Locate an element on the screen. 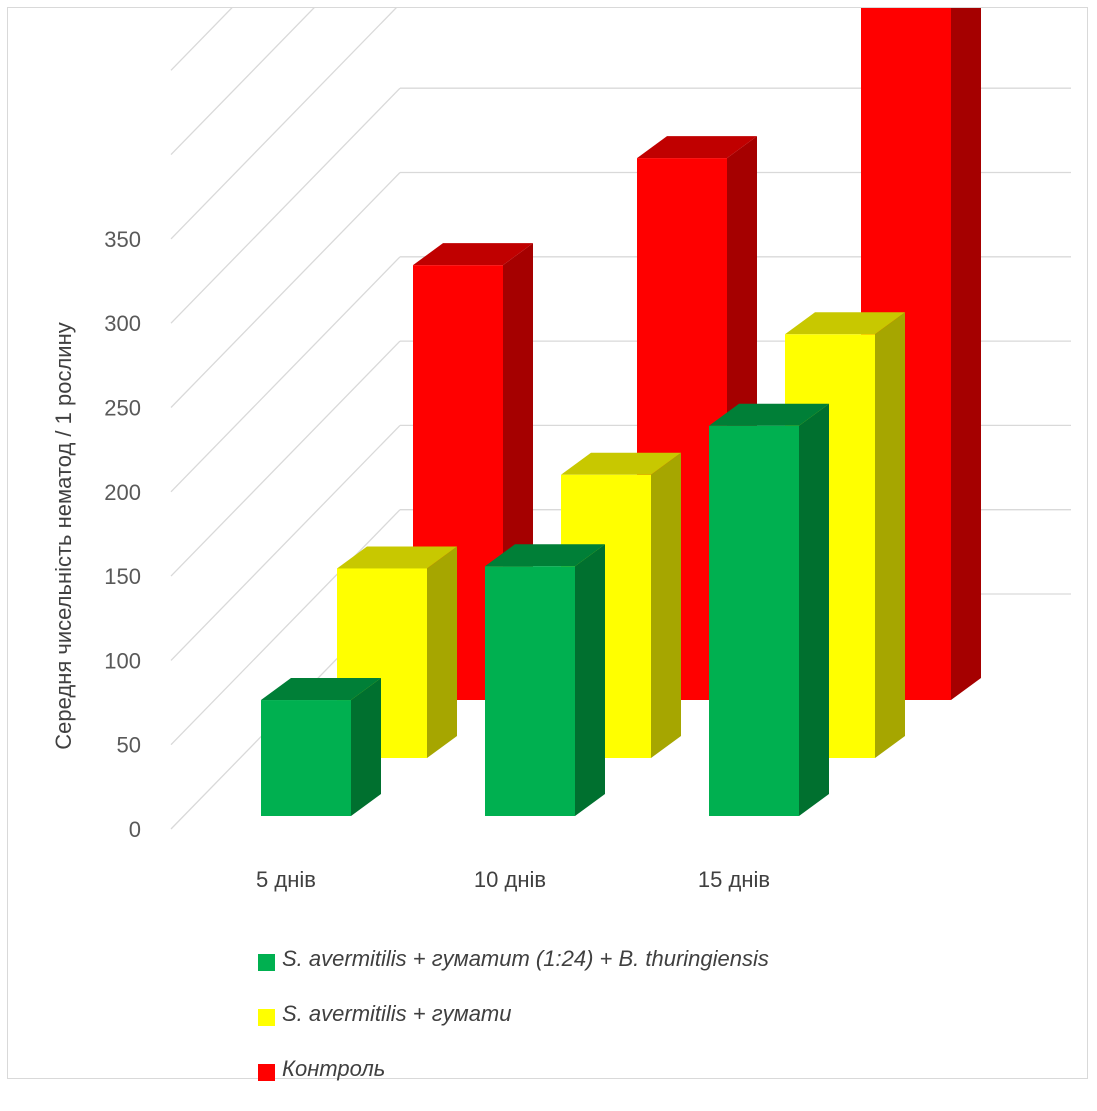 This screenshot has height=1111, width=1097. bar-s1-c3-top is located at coordinates (769, 414).